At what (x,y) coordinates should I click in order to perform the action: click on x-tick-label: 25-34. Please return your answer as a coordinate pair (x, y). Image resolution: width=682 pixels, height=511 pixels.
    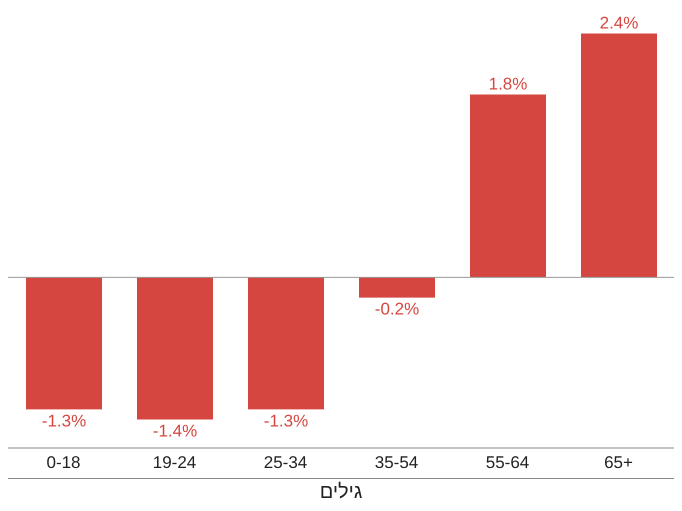
    Looking at the image, I should click on (286, 462).